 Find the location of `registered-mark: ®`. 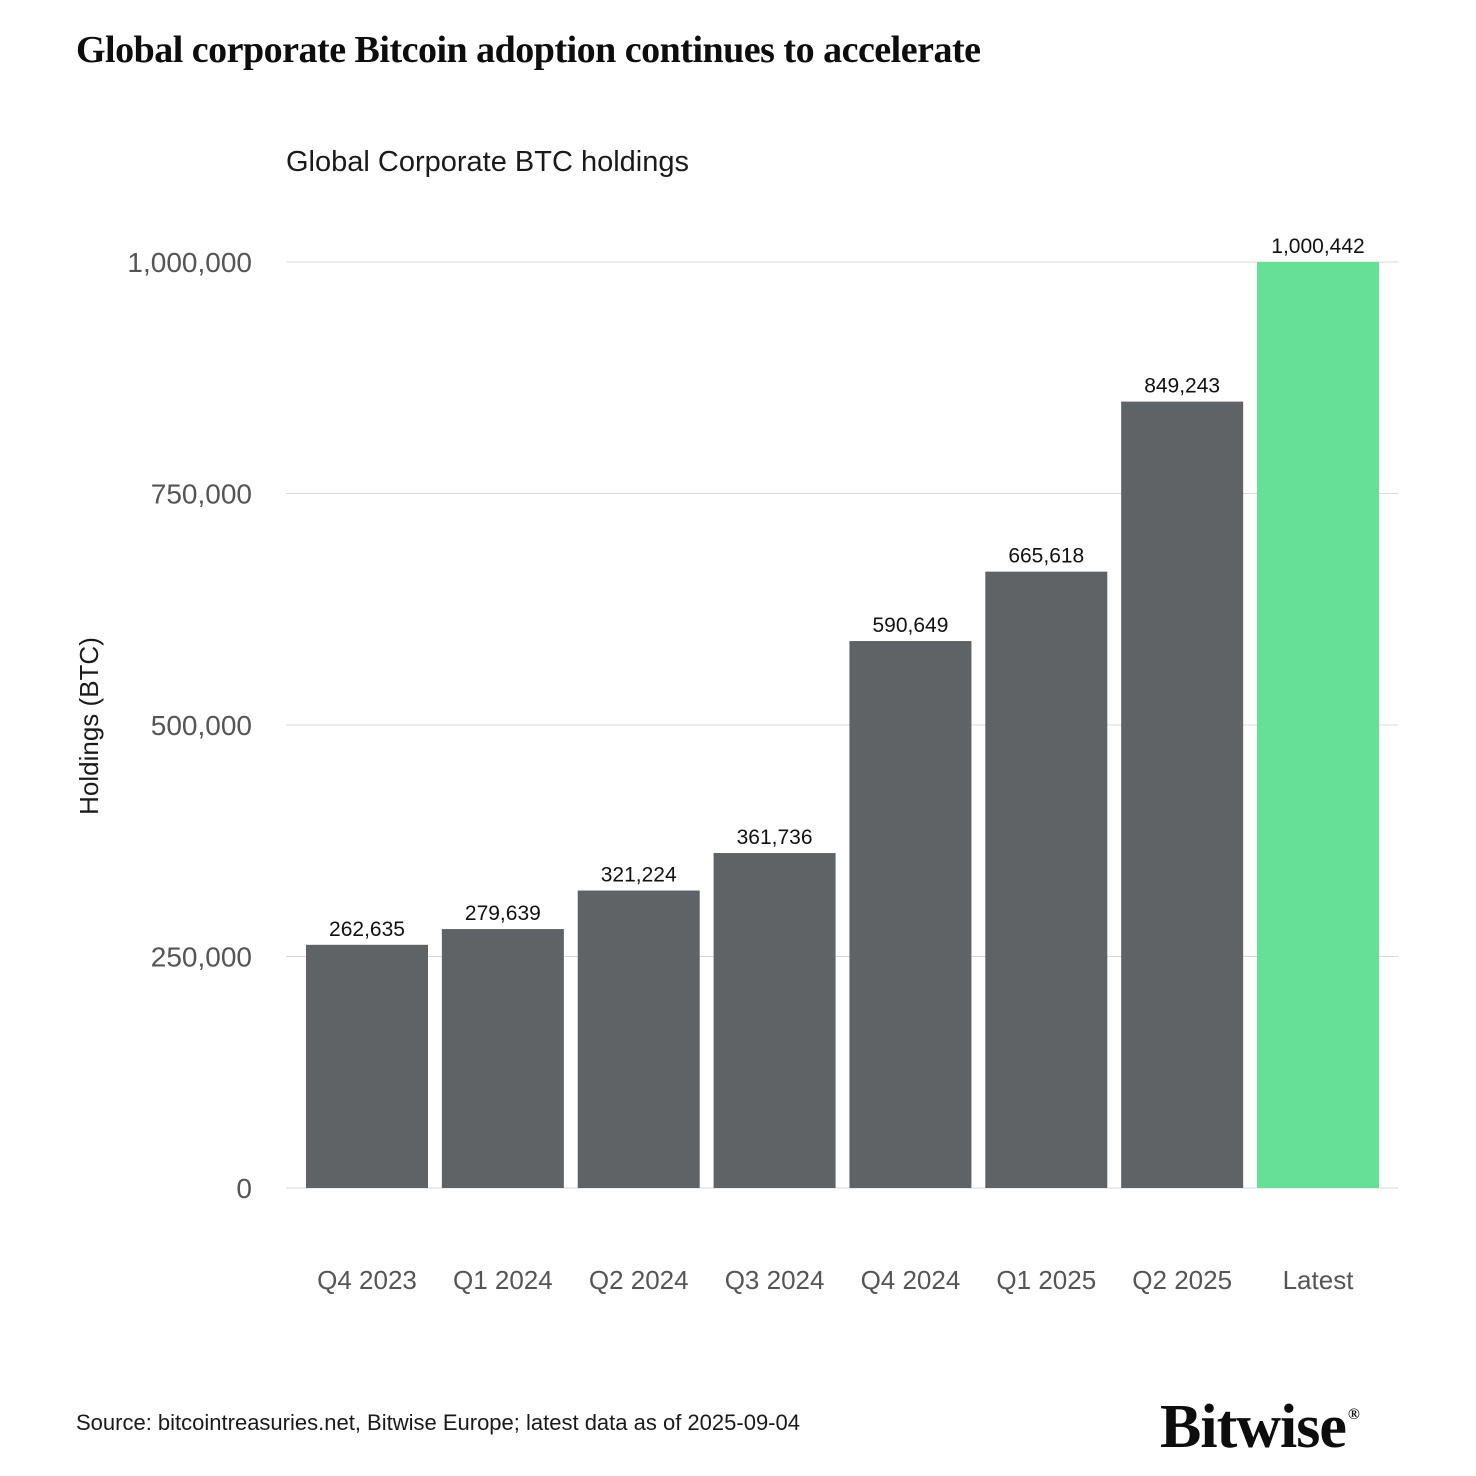

registered-mark: ® is located at coordinates (1353, 1414).